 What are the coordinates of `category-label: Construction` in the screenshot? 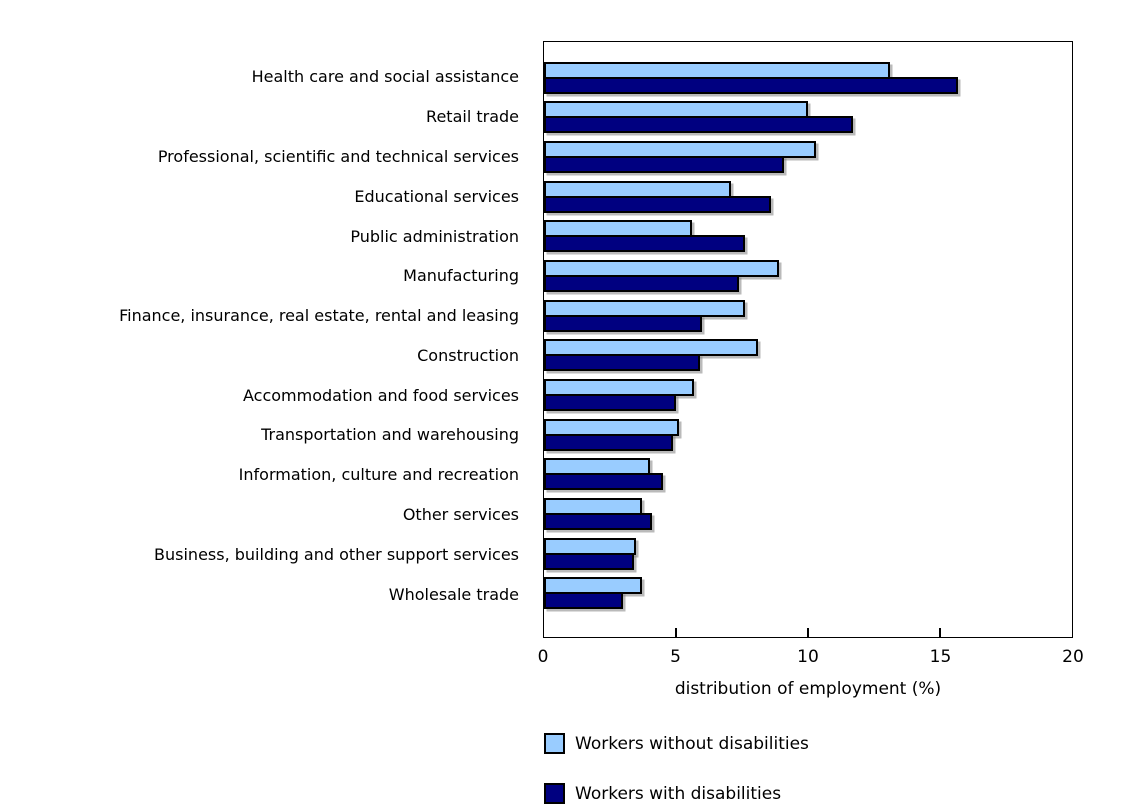 It's located at (468, 355).